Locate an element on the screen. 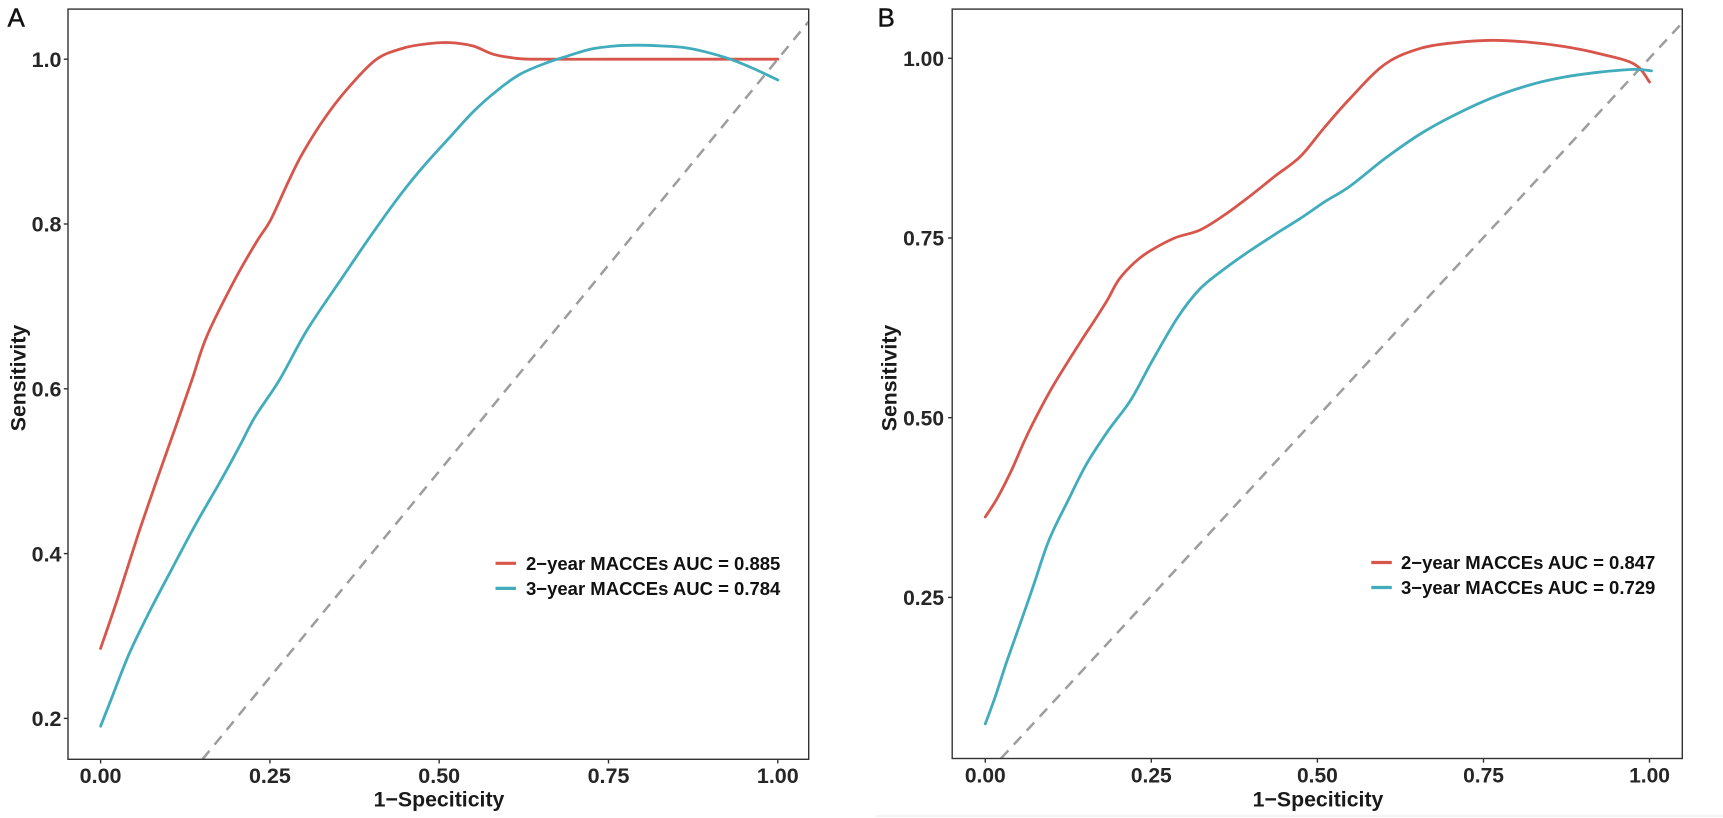 This screenshot has height=818, width=1723. svg-text: 2−year MACCEs AUC = 0.885 is located at coordinates (653, 563).